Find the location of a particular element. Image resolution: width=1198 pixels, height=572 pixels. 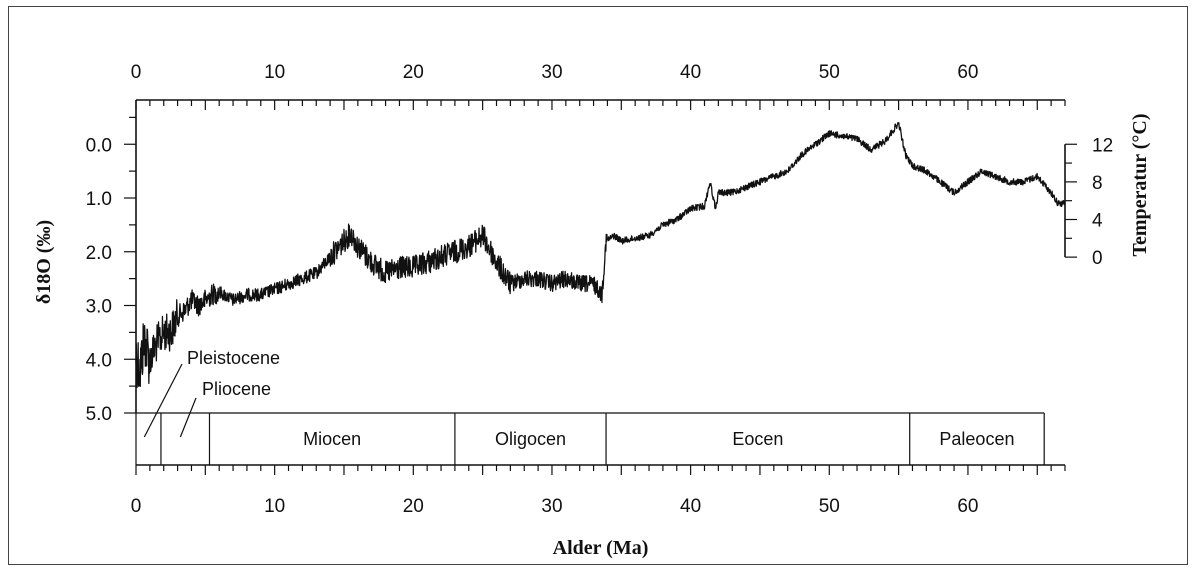

epoch-label: Miocen is located at coordinates (332, 439).